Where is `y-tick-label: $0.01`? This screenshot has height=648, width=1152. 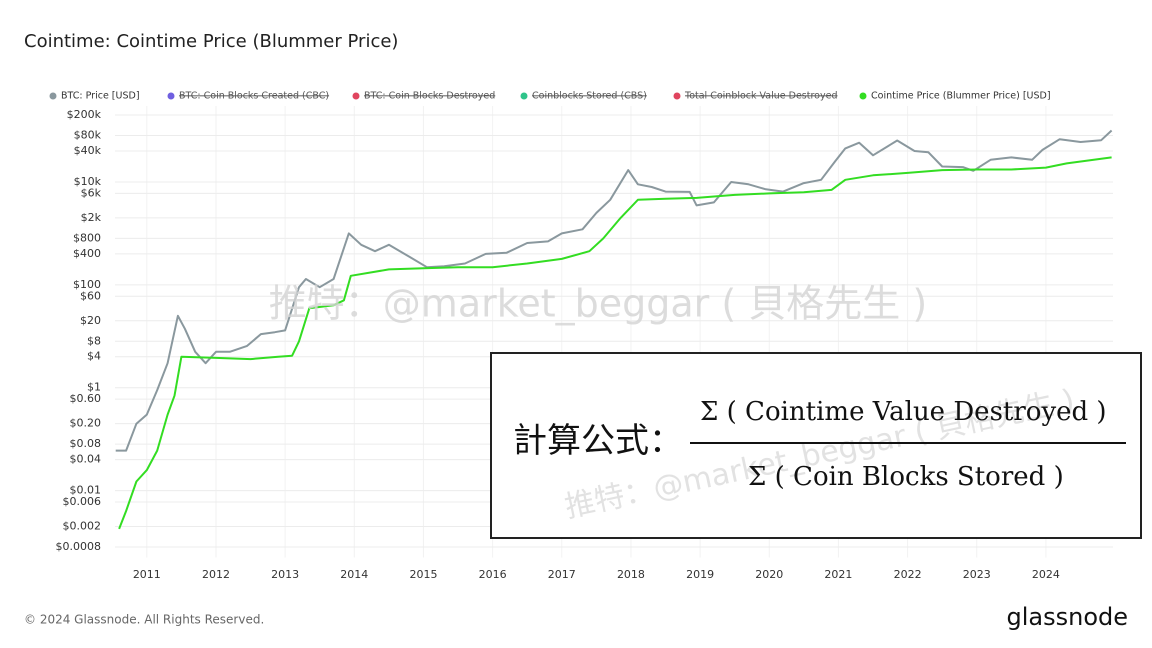 y-tick-label: $0.01 is located at coordinates (86, 490).